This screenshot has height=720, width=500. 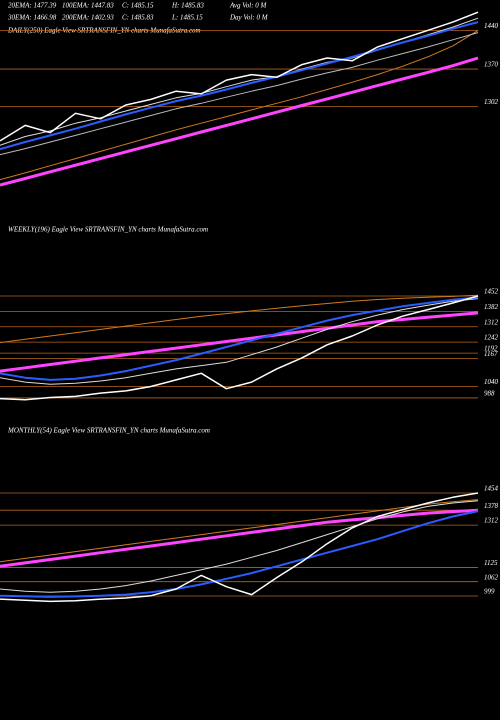 I want to click on y-tick-label: 1452, so click(x=491, y=292).